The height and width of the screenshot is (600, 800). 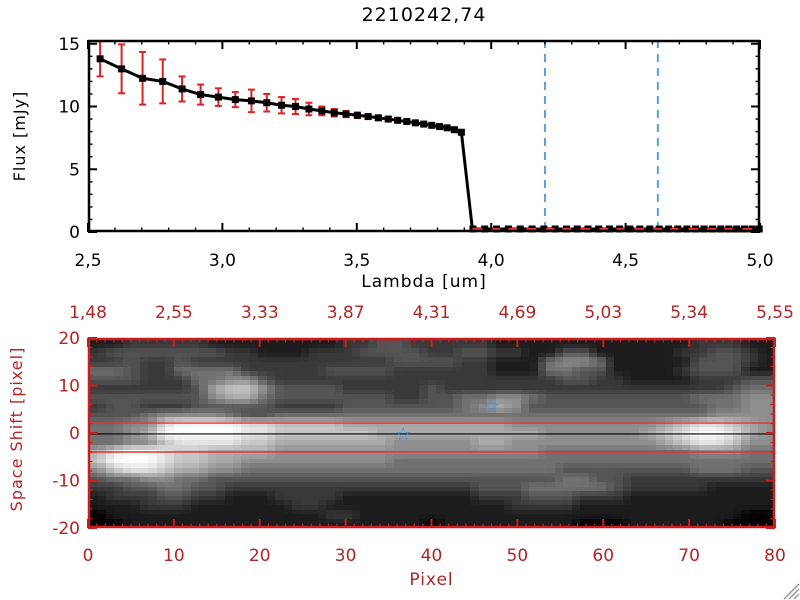 I want to click on lambda-axis-label: Lambda [um], so click(x=424, y=282).